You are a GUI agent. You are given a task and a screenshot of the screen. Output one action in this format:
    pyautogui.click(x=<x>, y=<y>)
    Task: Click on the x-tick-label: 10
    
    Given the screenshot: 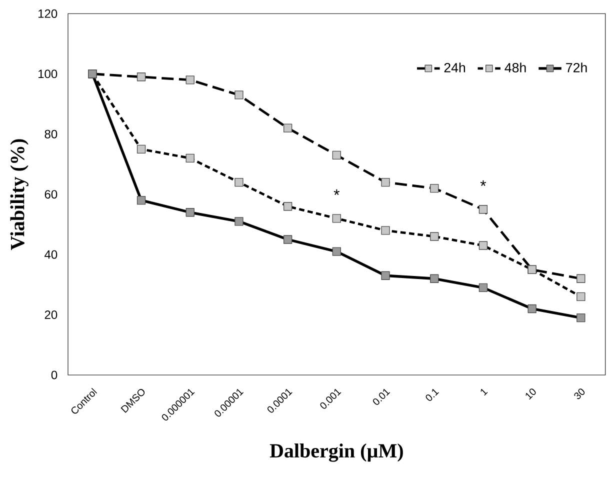 What is the action you would take?
    pyautogui.click(x=531, y=394)
    